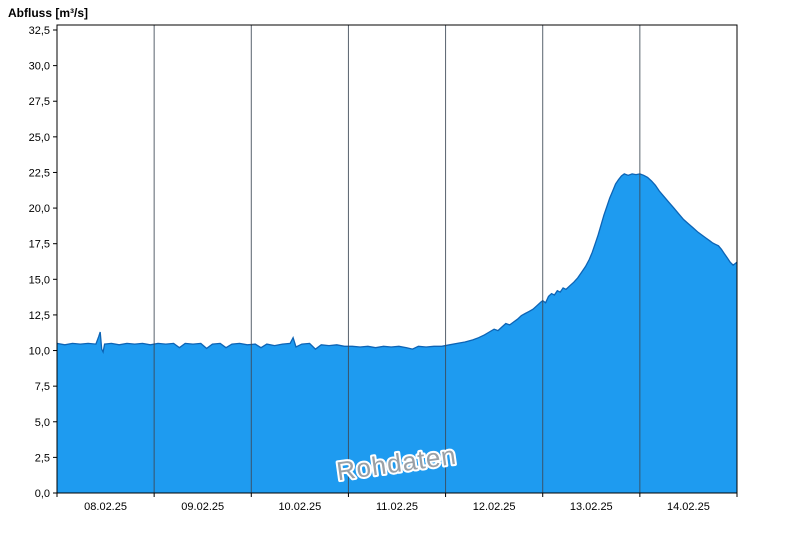  I want to click on x-tick-label: 11.02.25, so click(397, 507).